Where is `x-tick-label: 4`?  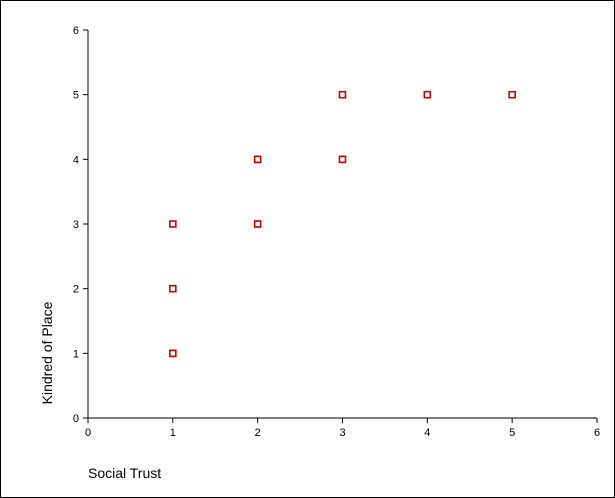
x-tick-label: 4 is located at coordinates (427, 433).